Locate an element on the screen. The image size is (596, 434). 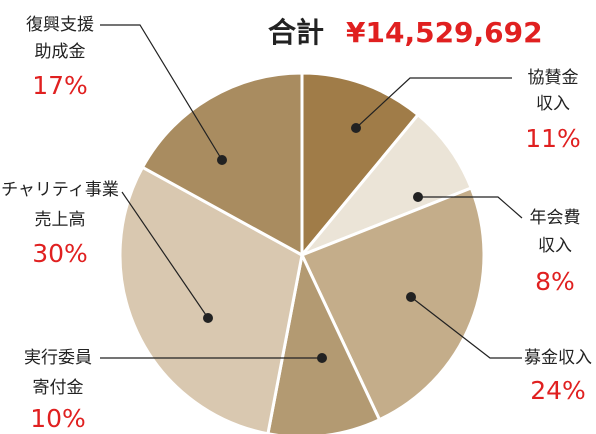
total: ¥14,529,692 is located at coordinates (444, 32).